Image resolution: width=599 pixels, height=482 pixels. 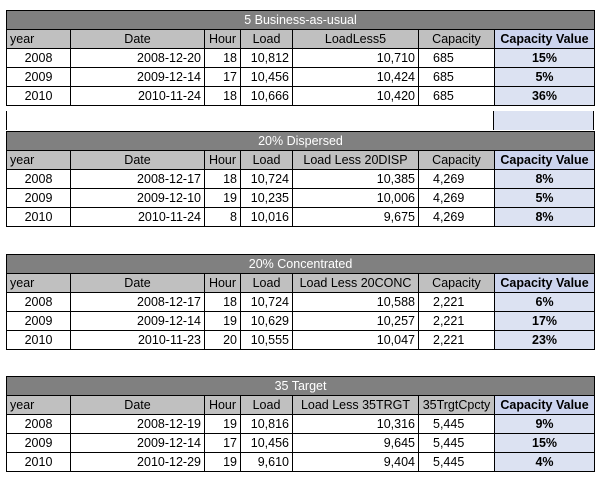 I want to click on cell-date: 2008-12-20, so click(x=137, y=58).